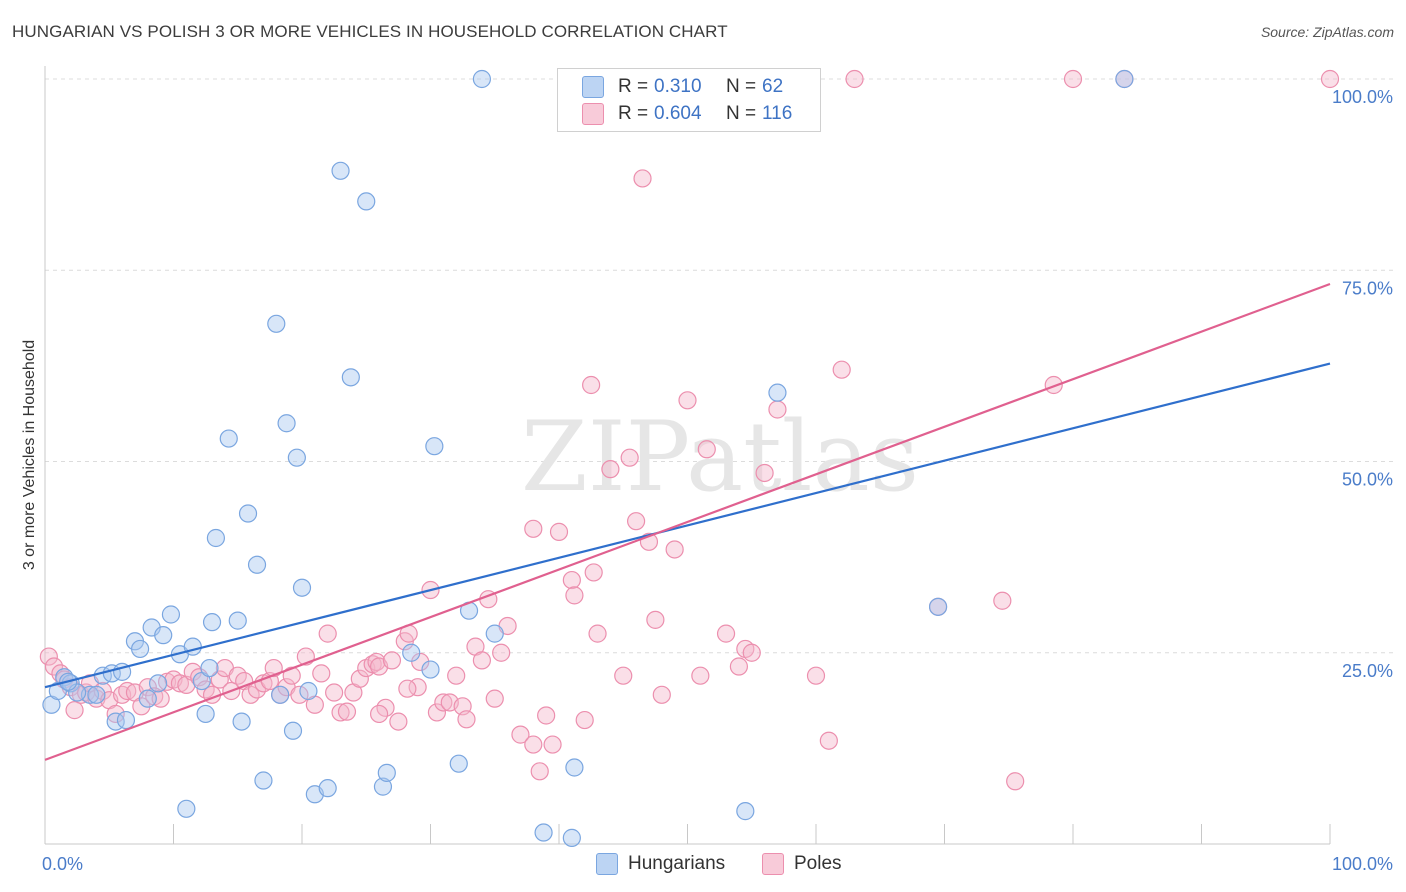  I want to click on legend-label-hungarians: Hungarians, so click(677, 863).